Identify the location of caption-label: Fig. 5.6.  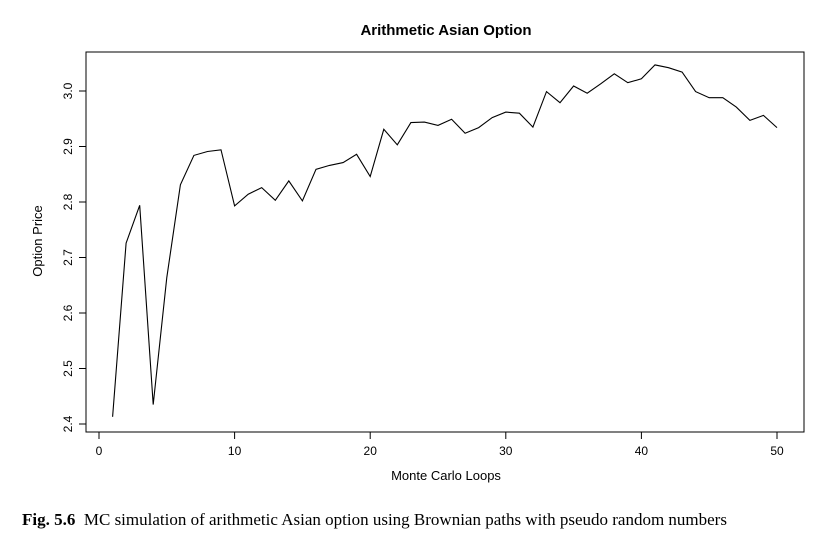
(49, 519).